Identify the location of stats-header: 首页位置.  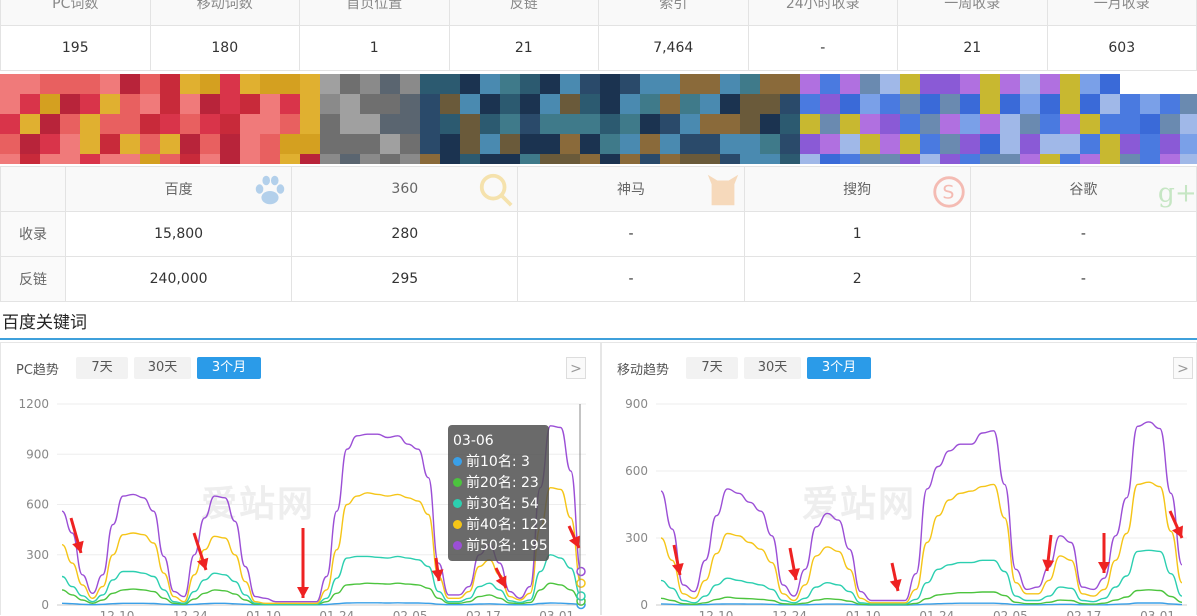
(374, 13).